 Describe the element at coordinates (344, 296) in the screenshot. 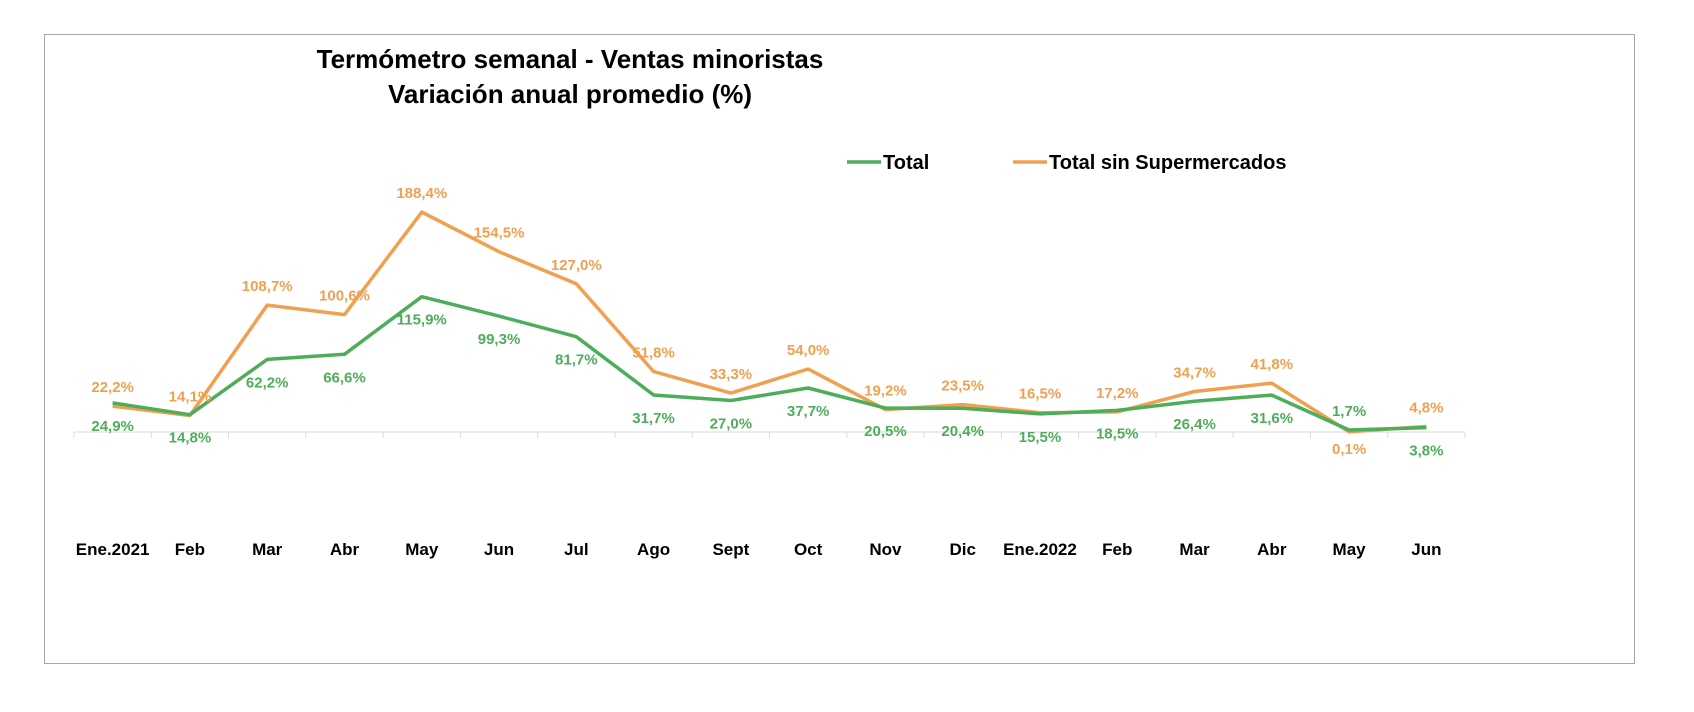

I see `data-label-sin-supermercados: 100,6%` at that location.